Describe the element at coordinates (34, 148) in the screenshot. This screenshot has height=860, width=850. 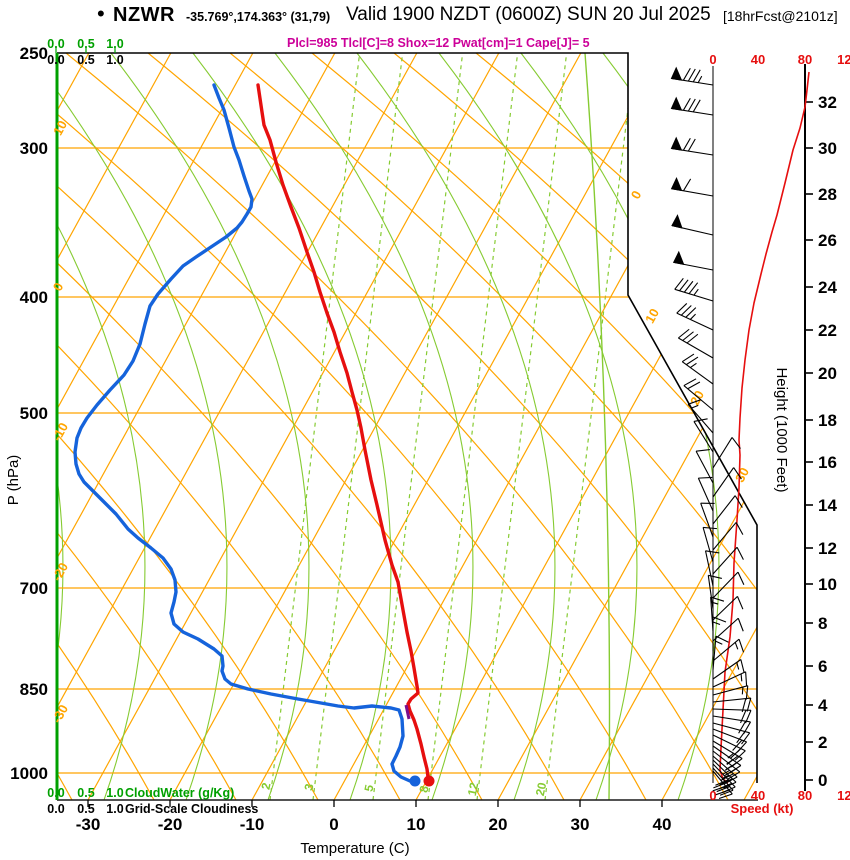
I see `svg-text: 300` at that location.